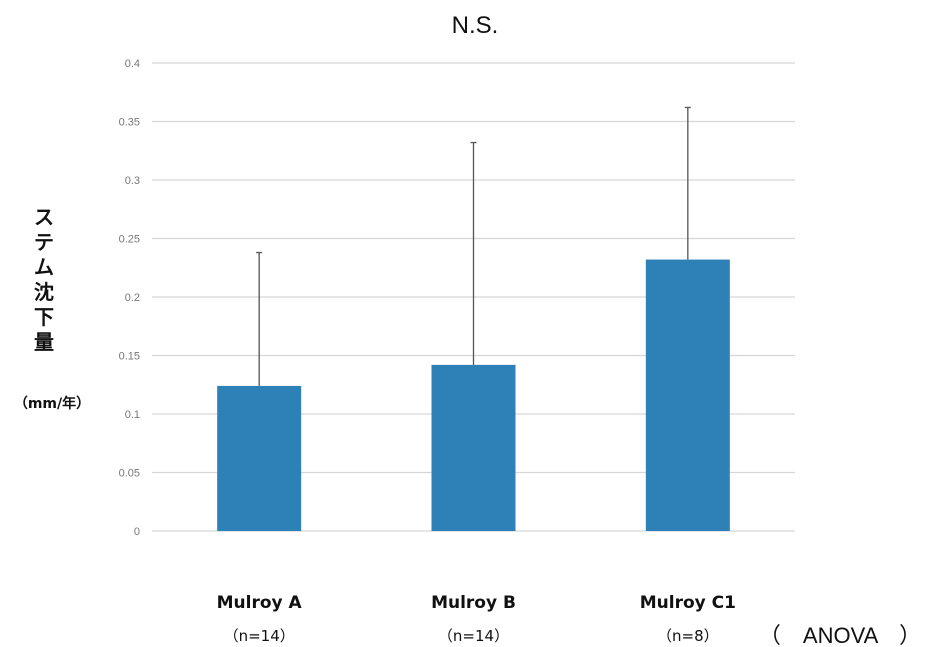  What do you see at coordinates (129, 357) in the screenshot?
I see `y-tick-label: 0.15` at bounding box center [129, 357].